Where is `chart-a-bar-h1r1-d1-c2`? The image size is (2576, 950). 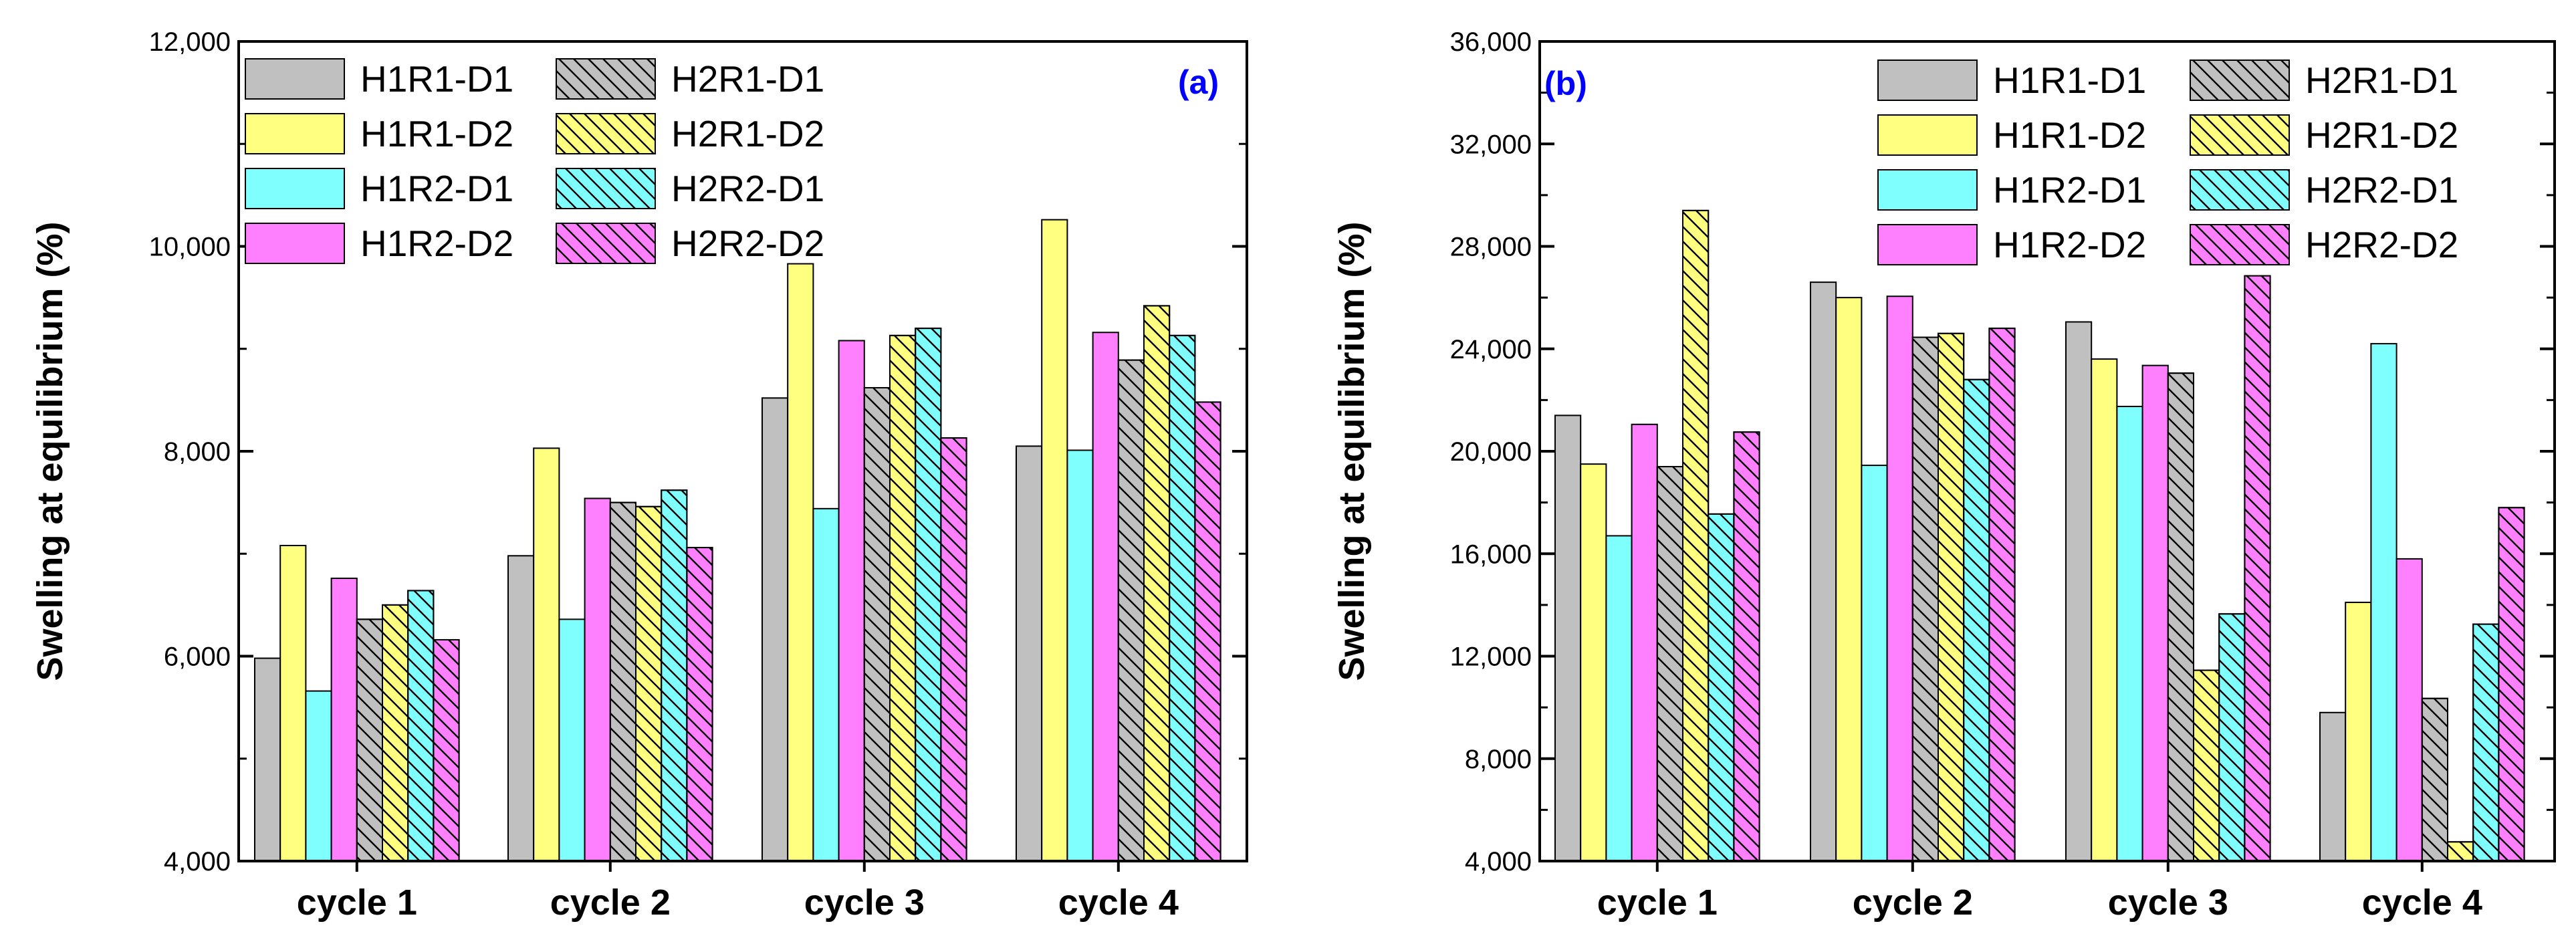
chart-a-bar-h1r1-d1-c2 is located at coordinates (521, 708).